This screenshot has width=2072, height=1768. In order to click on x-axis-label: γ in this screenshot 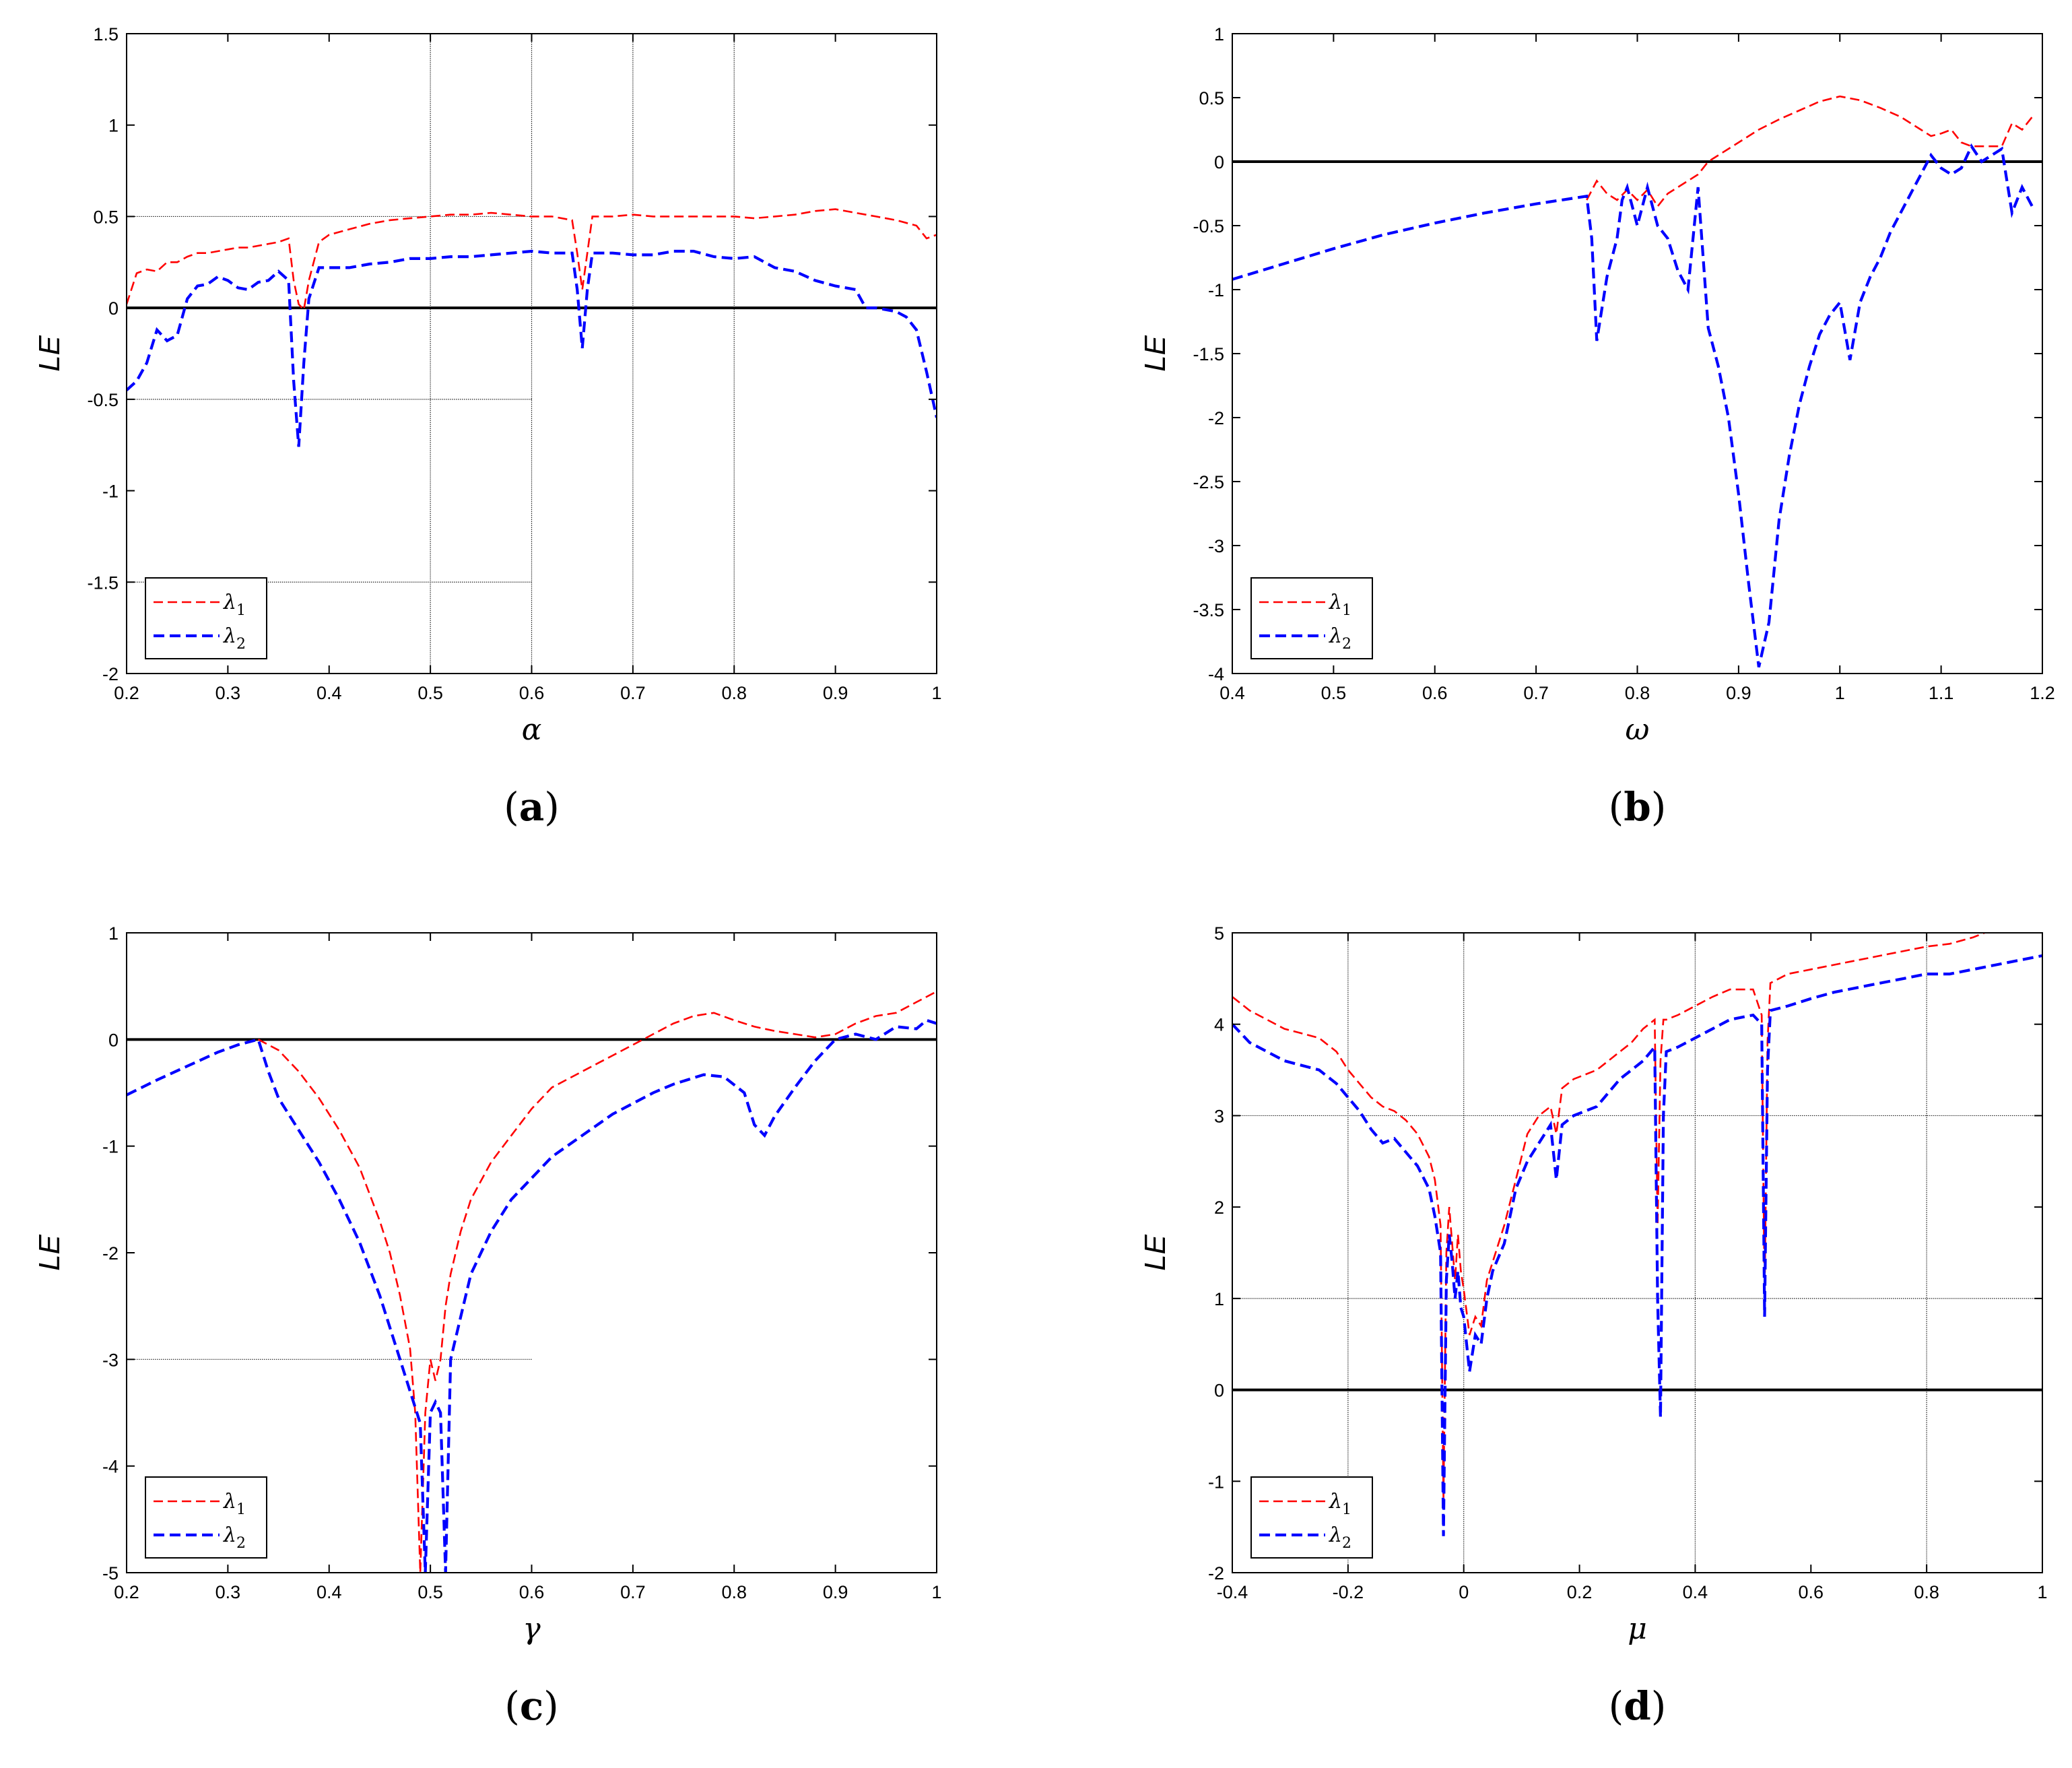, I will do `click(532, 1629)`.